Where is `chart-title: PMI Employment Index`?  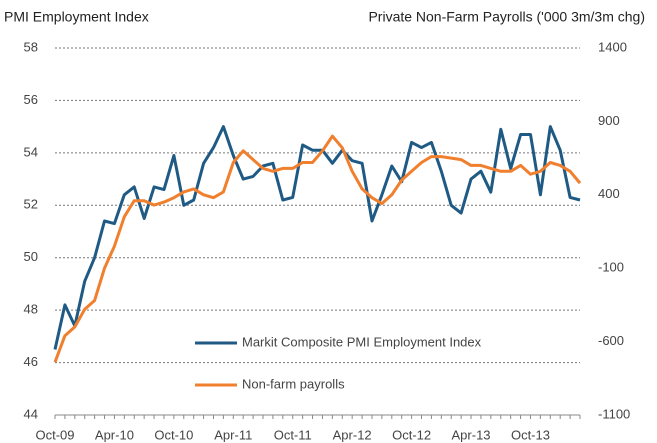 chart-title: PMI Employment Index is located at coordinates (76, 17).